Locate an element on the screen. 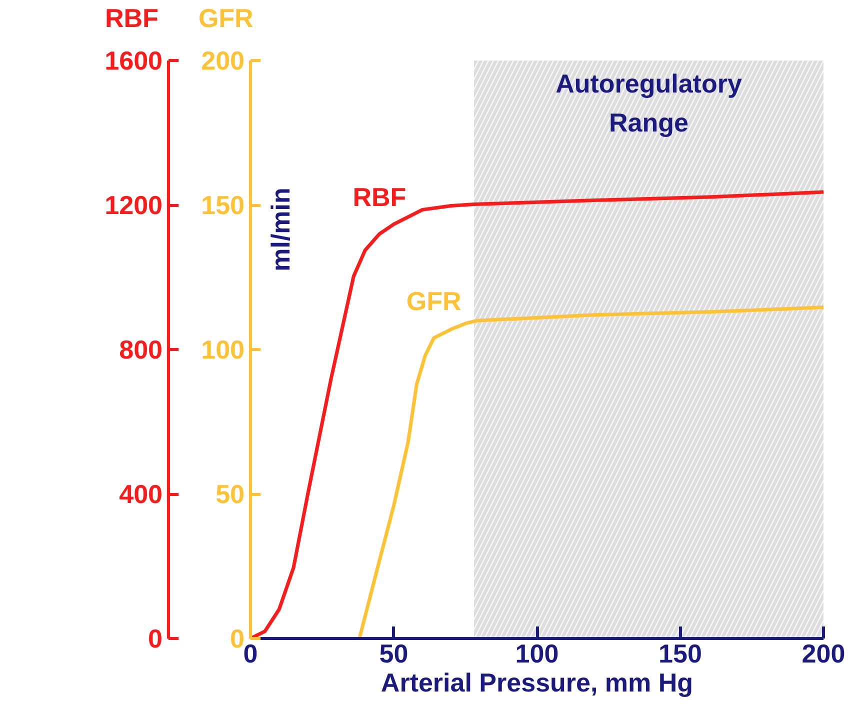  y-tick-label: 800 is located at coordinates (141, 349).